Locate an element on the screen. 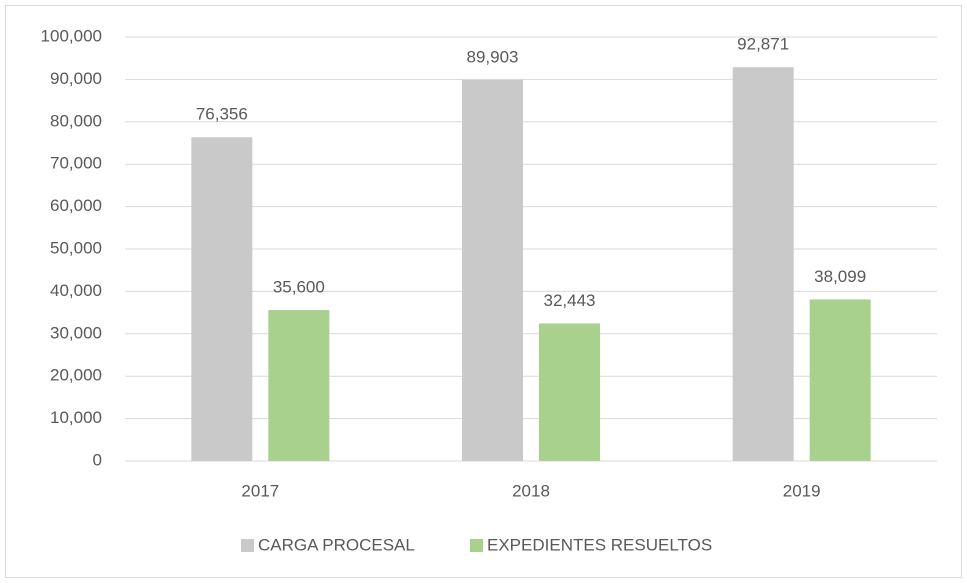  value-label: 38,099 is located at coordinates (840, 276).